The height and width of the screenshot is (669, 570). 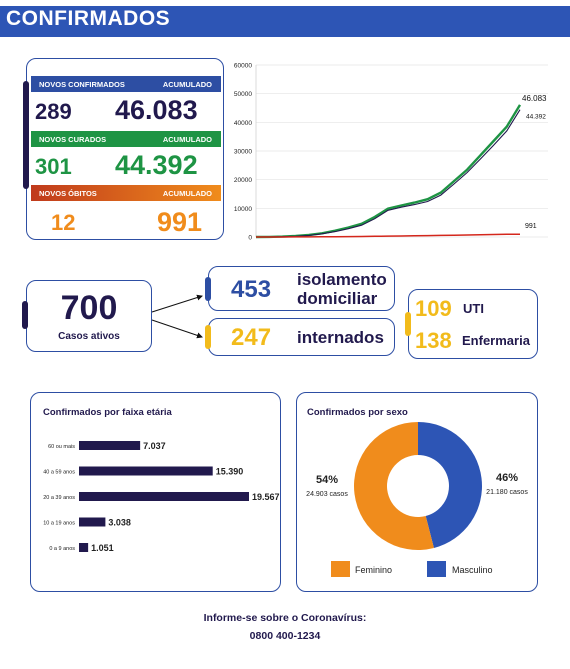 What do you see at coordinates (73, 139) in the screenshot?
I see `new-cured-label: NOVOS CURADOS` at bounding box center [73, 139].